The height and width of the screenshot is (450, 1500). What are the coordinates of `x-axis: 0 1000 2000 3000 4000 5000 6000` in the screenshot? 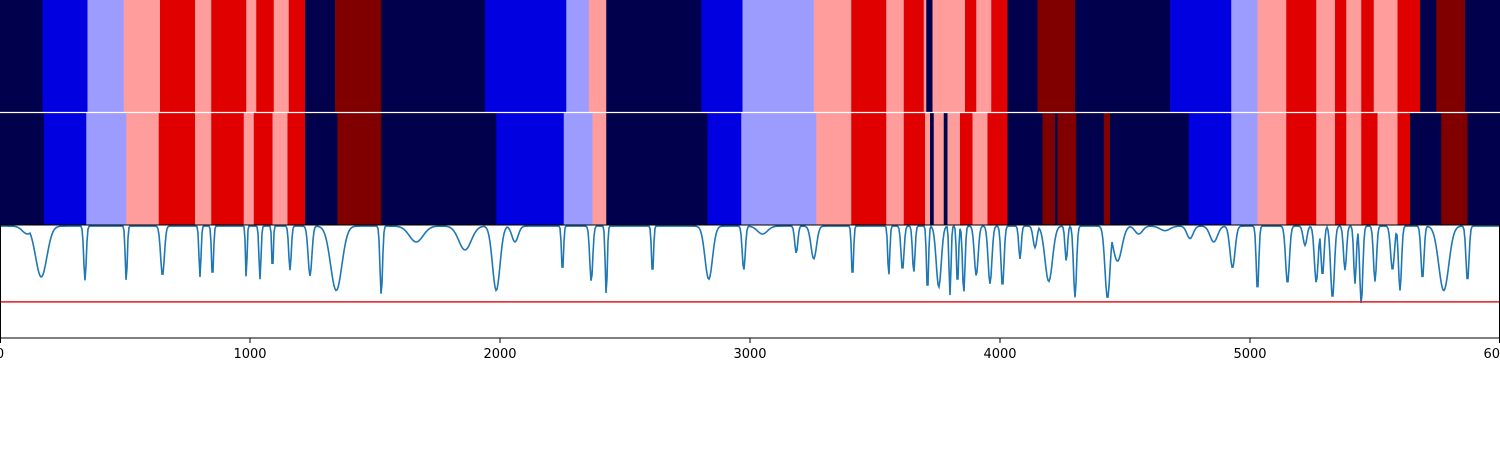 It's located at (750, 350).